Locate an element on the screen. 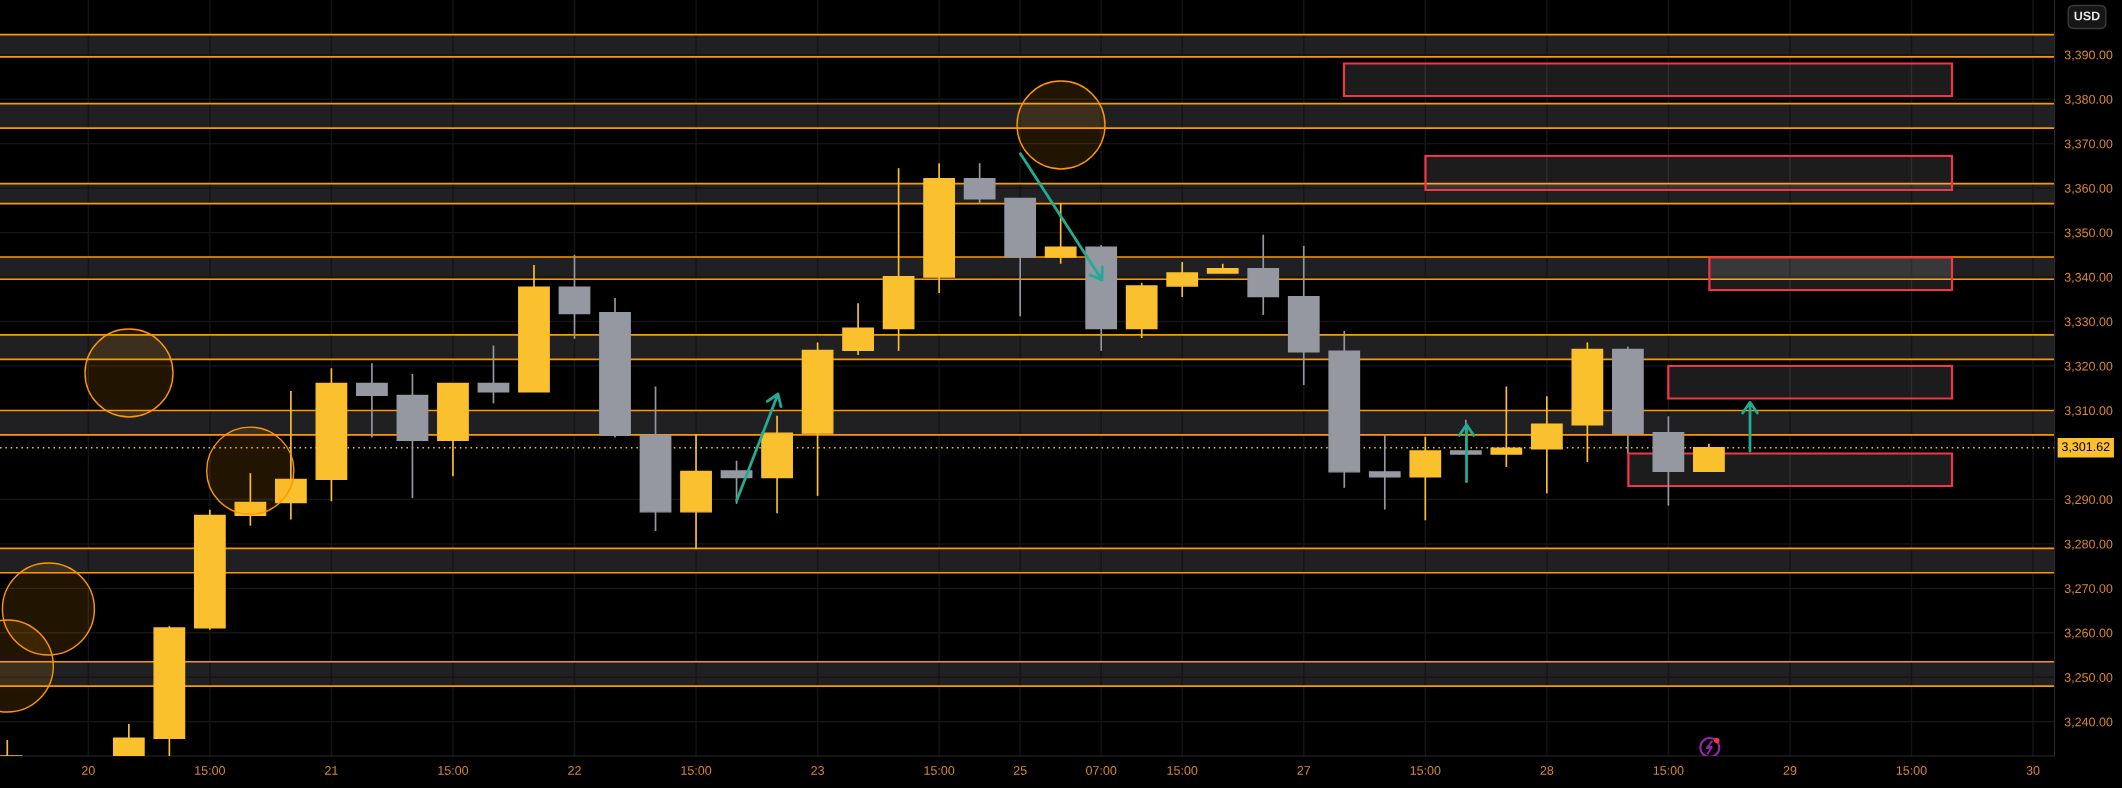  ref-line-label: 3,301.62 is located at coordinates (2085, 447).